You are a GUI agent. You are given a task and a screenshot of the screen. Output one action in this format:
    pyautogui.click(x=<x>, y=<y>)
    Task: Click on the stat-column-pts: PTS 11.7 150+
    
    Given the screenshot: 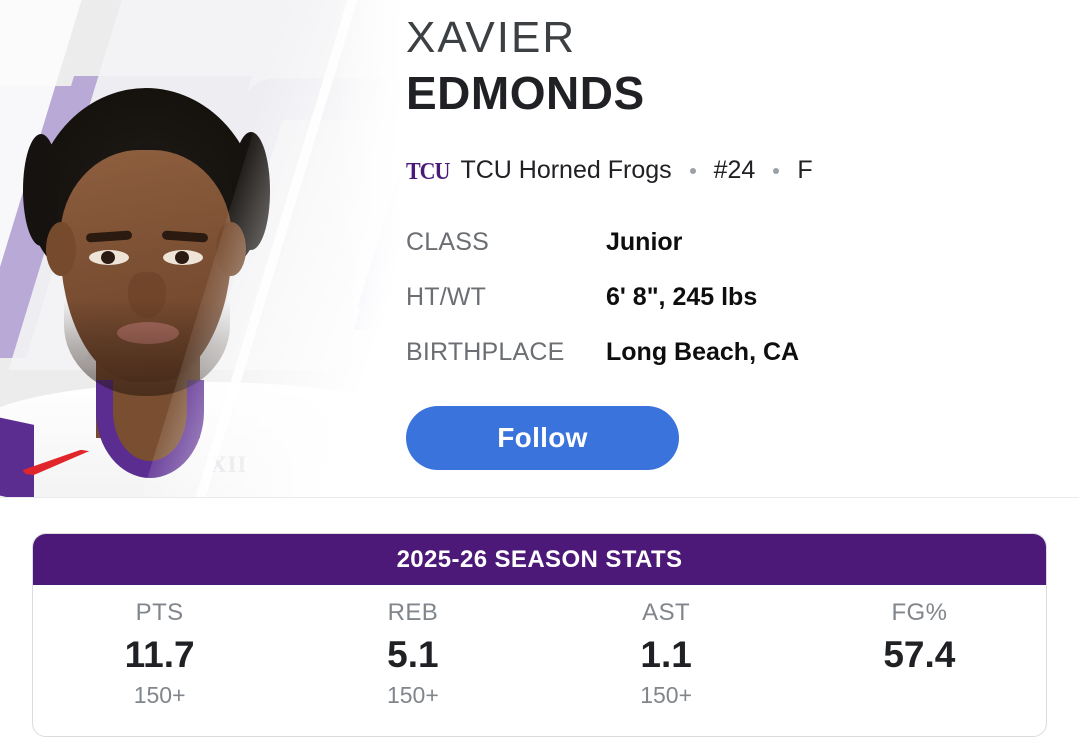 What is the action you would take?
    pyautogui.click(x=159, y=667)
    